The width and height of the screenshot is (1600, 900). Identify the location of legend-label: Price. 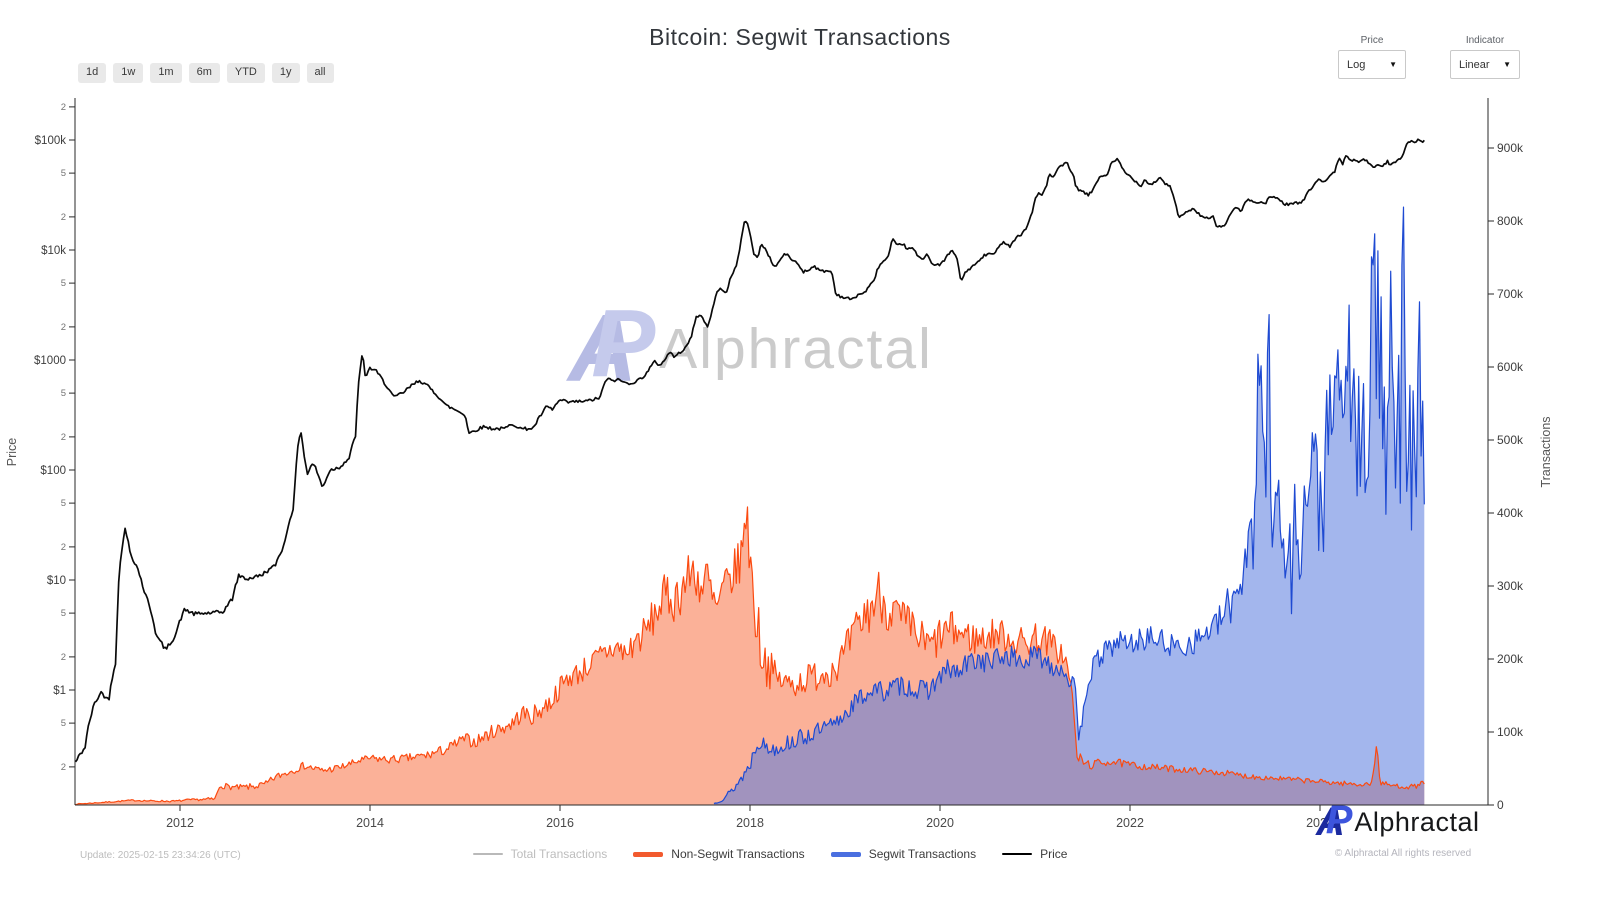
(1054, 854).